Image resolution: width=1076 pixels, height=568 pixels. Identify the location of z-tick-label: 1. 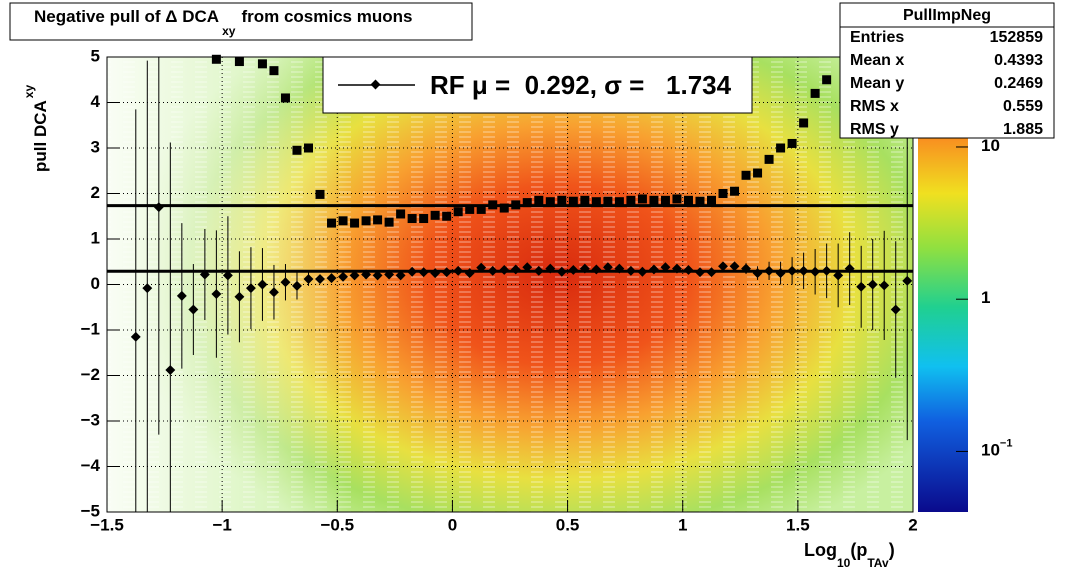
(985, 298).